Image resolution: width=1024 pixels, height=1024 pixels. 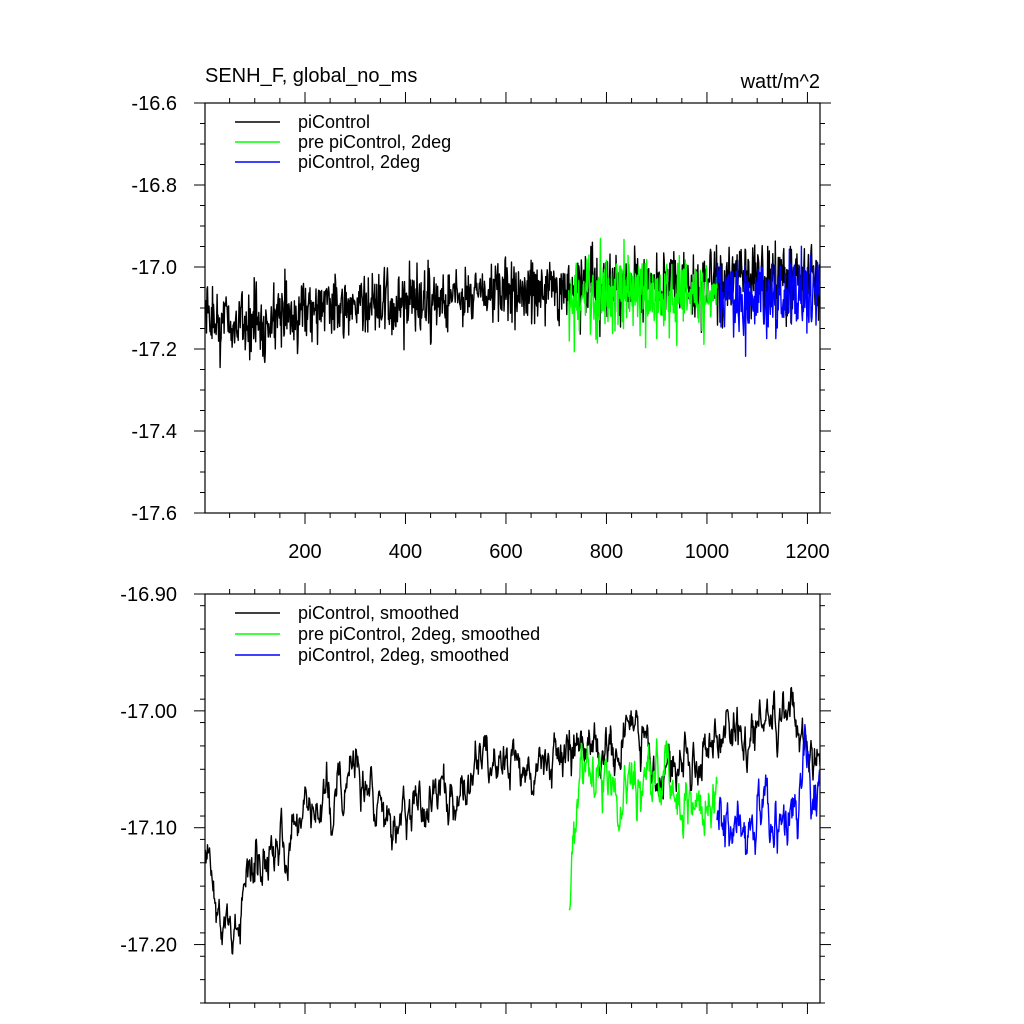 I want to click on top-series-lines, so click(x=512, y=303).